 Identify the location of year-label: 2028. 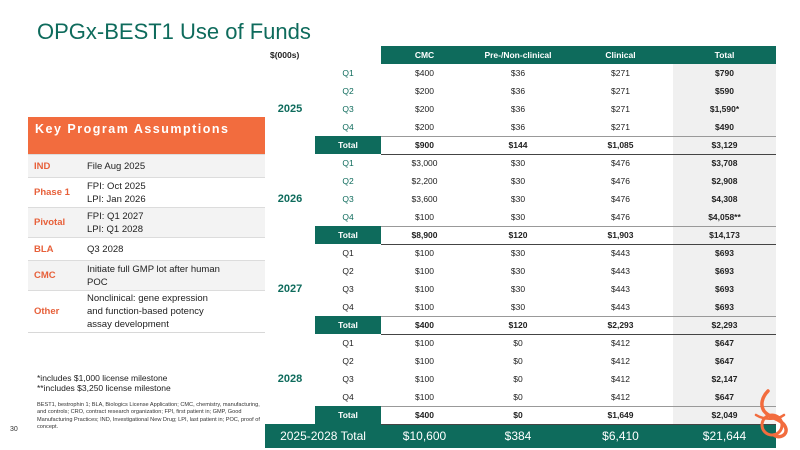
(290, 379).